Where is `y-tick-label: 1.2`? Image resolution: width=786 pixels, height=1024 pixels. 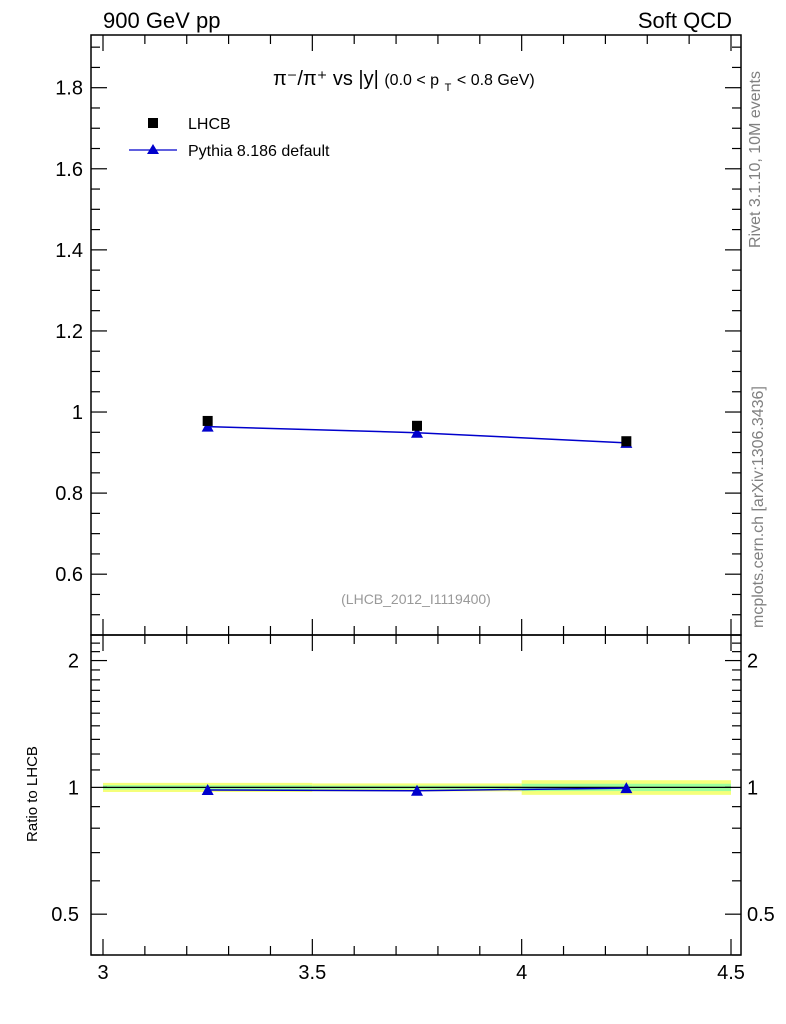
y-tick-label: 1.2 is located at coordinates (69, 332).